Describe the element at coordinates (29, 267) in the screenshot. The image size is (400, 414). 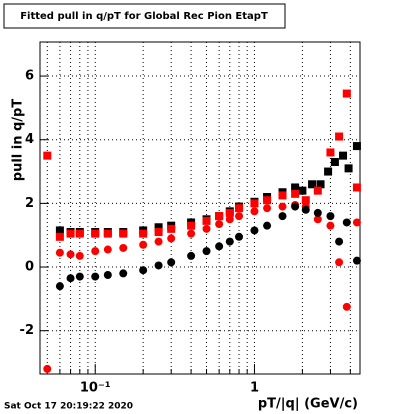
I see `y-tick-label: 0` at that location.